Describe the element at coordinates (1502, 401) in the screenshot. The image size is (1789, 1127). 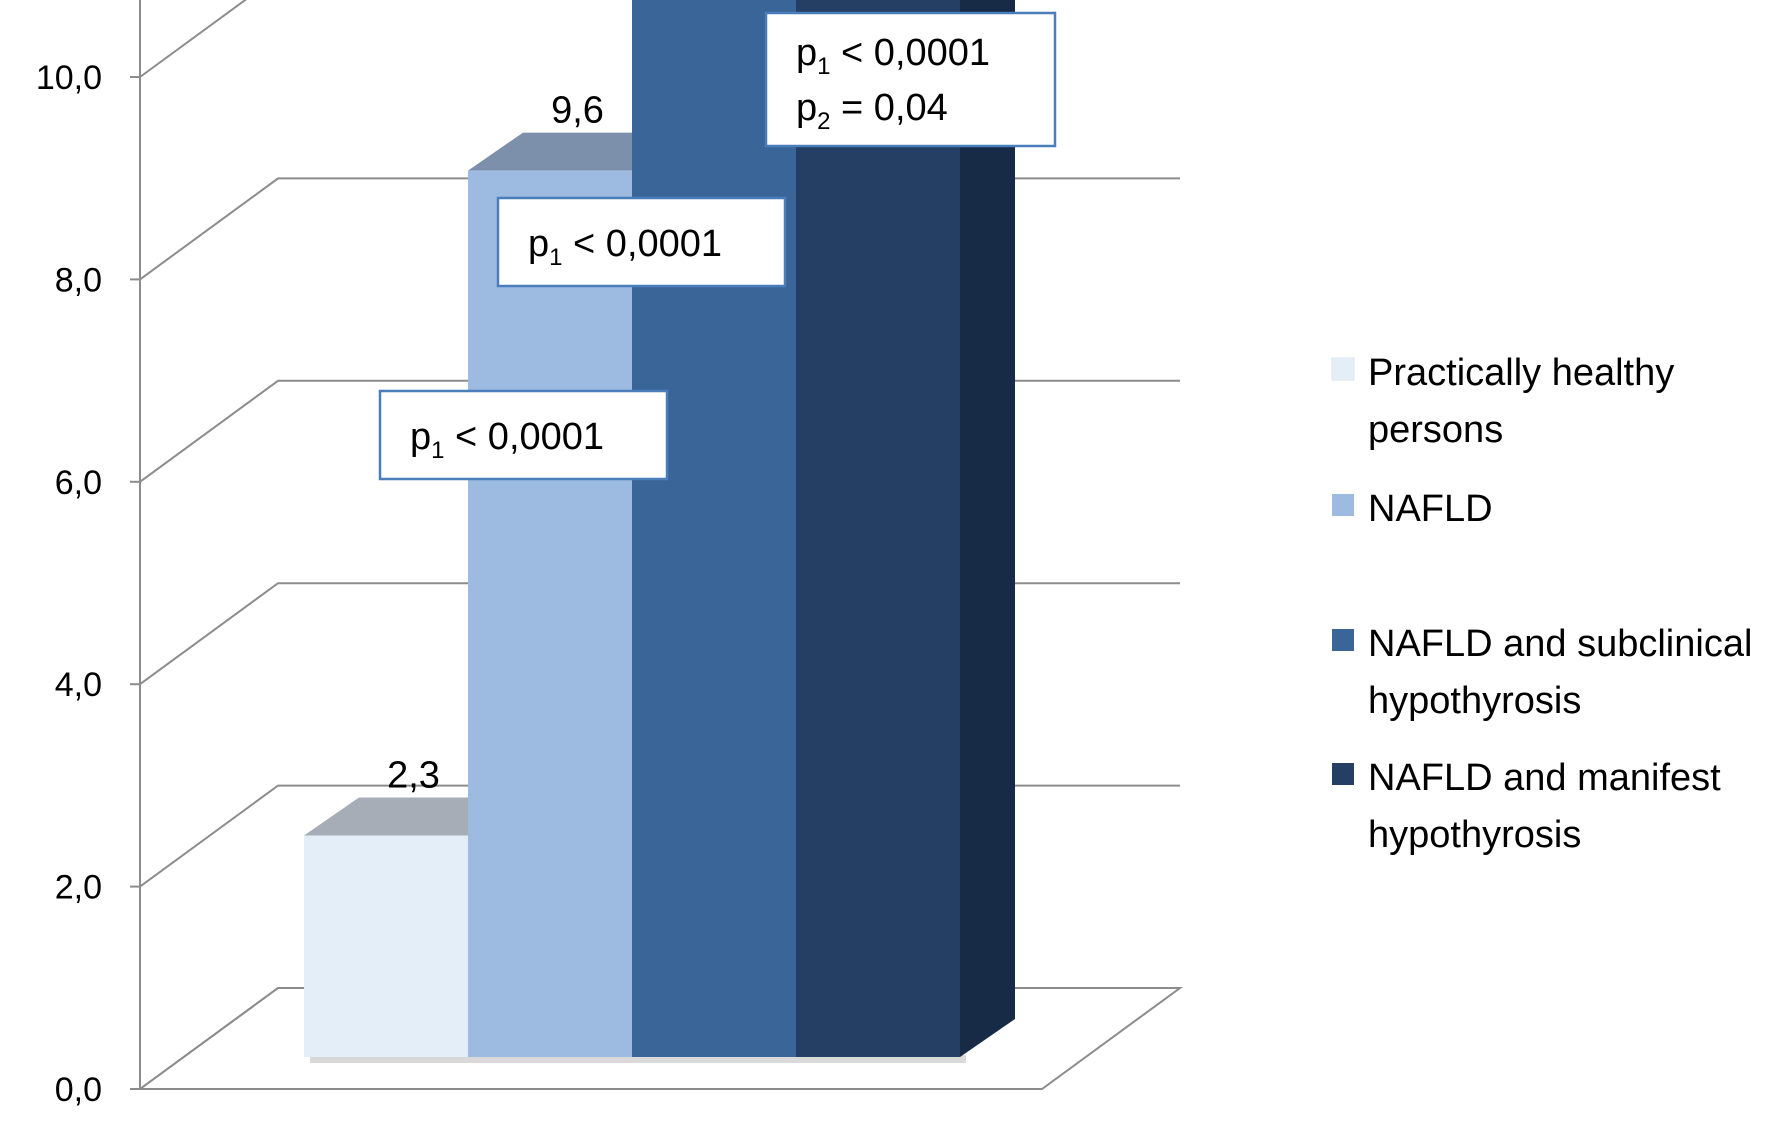
I see `legend-item: Practically healthy persons` at that location.